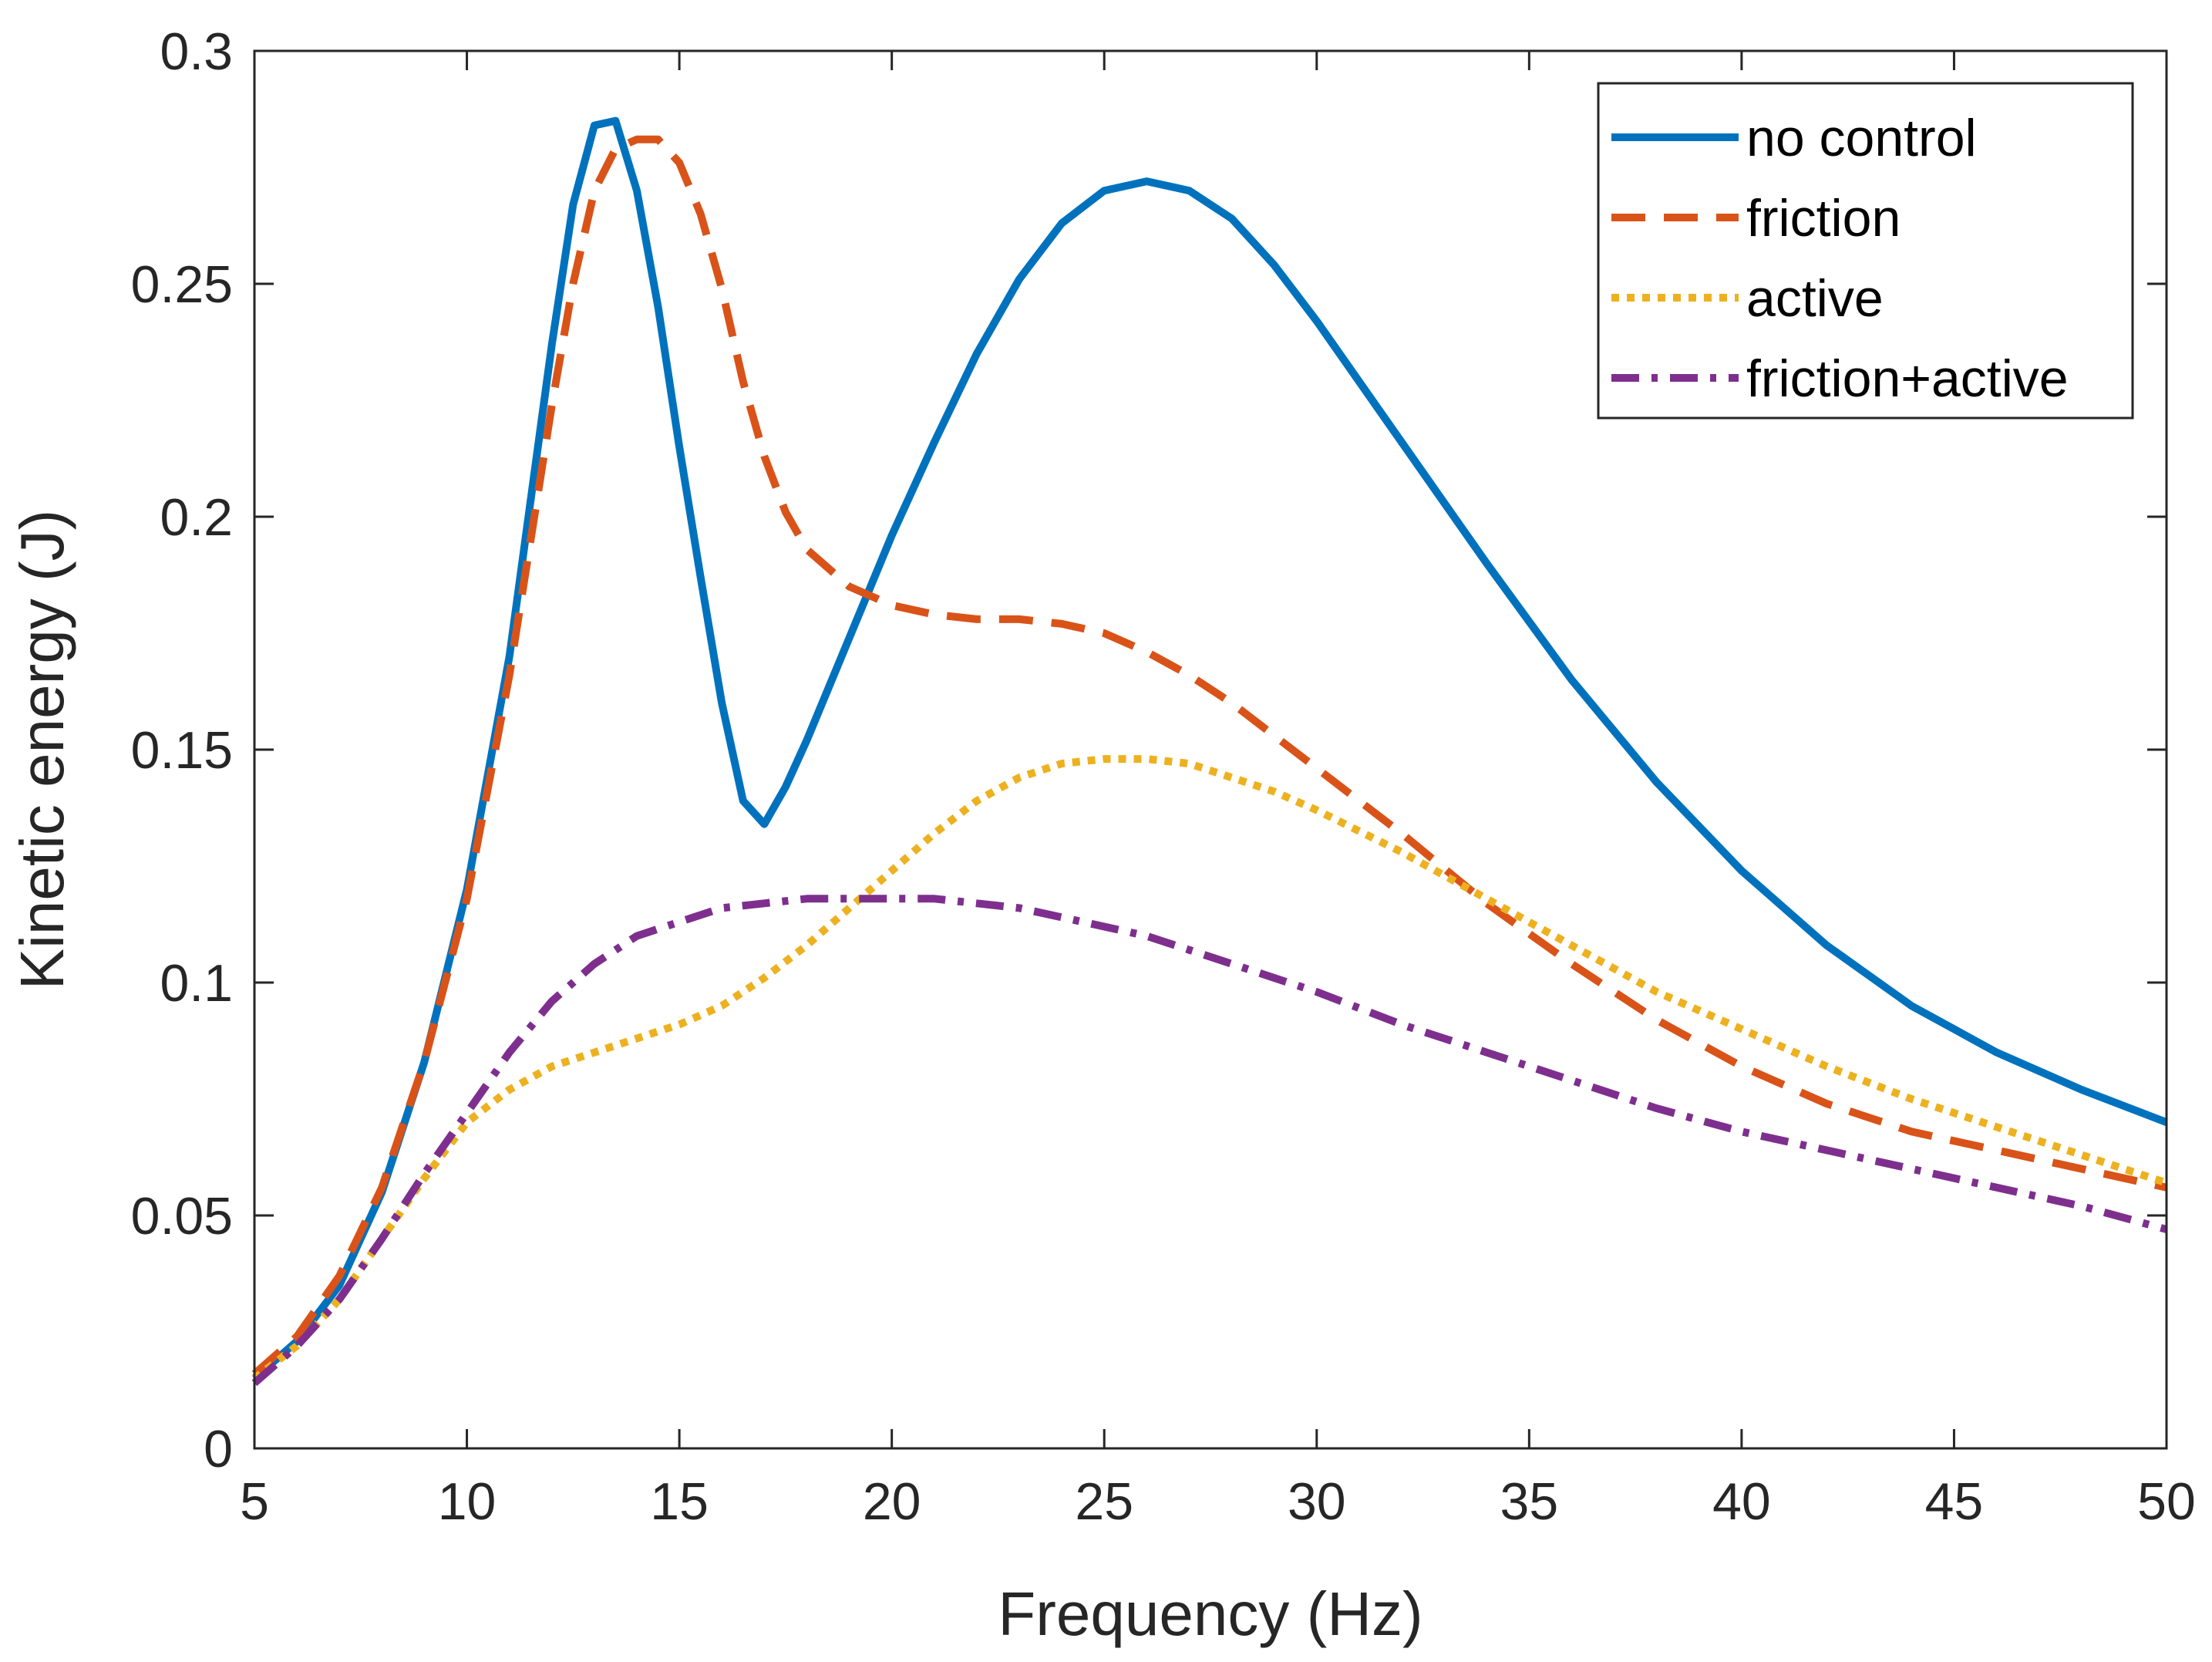 This screenshot has width=2212, height=1662. I want to click on x-tick-label: 50, so click(2166, 1501).